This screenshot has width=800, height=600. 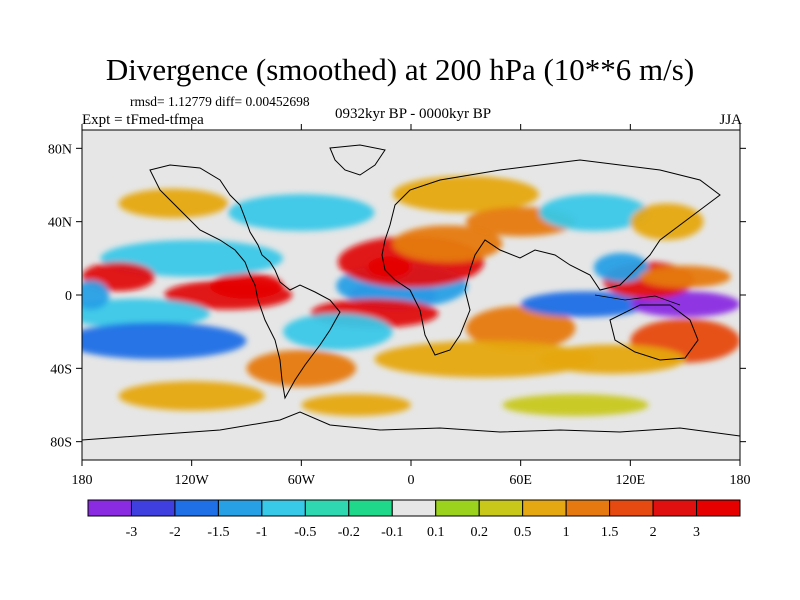 I want to click on x-tick-label: 60W, so click(x=302, y=480).